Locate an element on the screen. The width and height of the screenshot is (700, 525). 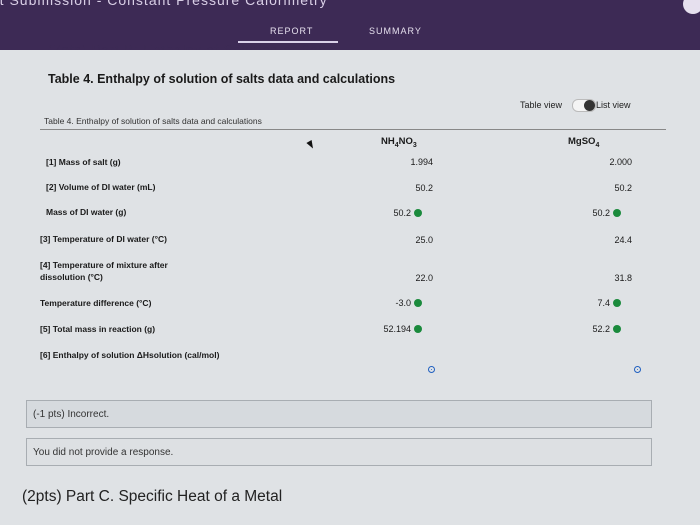
cell-mass-salt-mgso4: 2.000 is located at coordinates (620, 162).